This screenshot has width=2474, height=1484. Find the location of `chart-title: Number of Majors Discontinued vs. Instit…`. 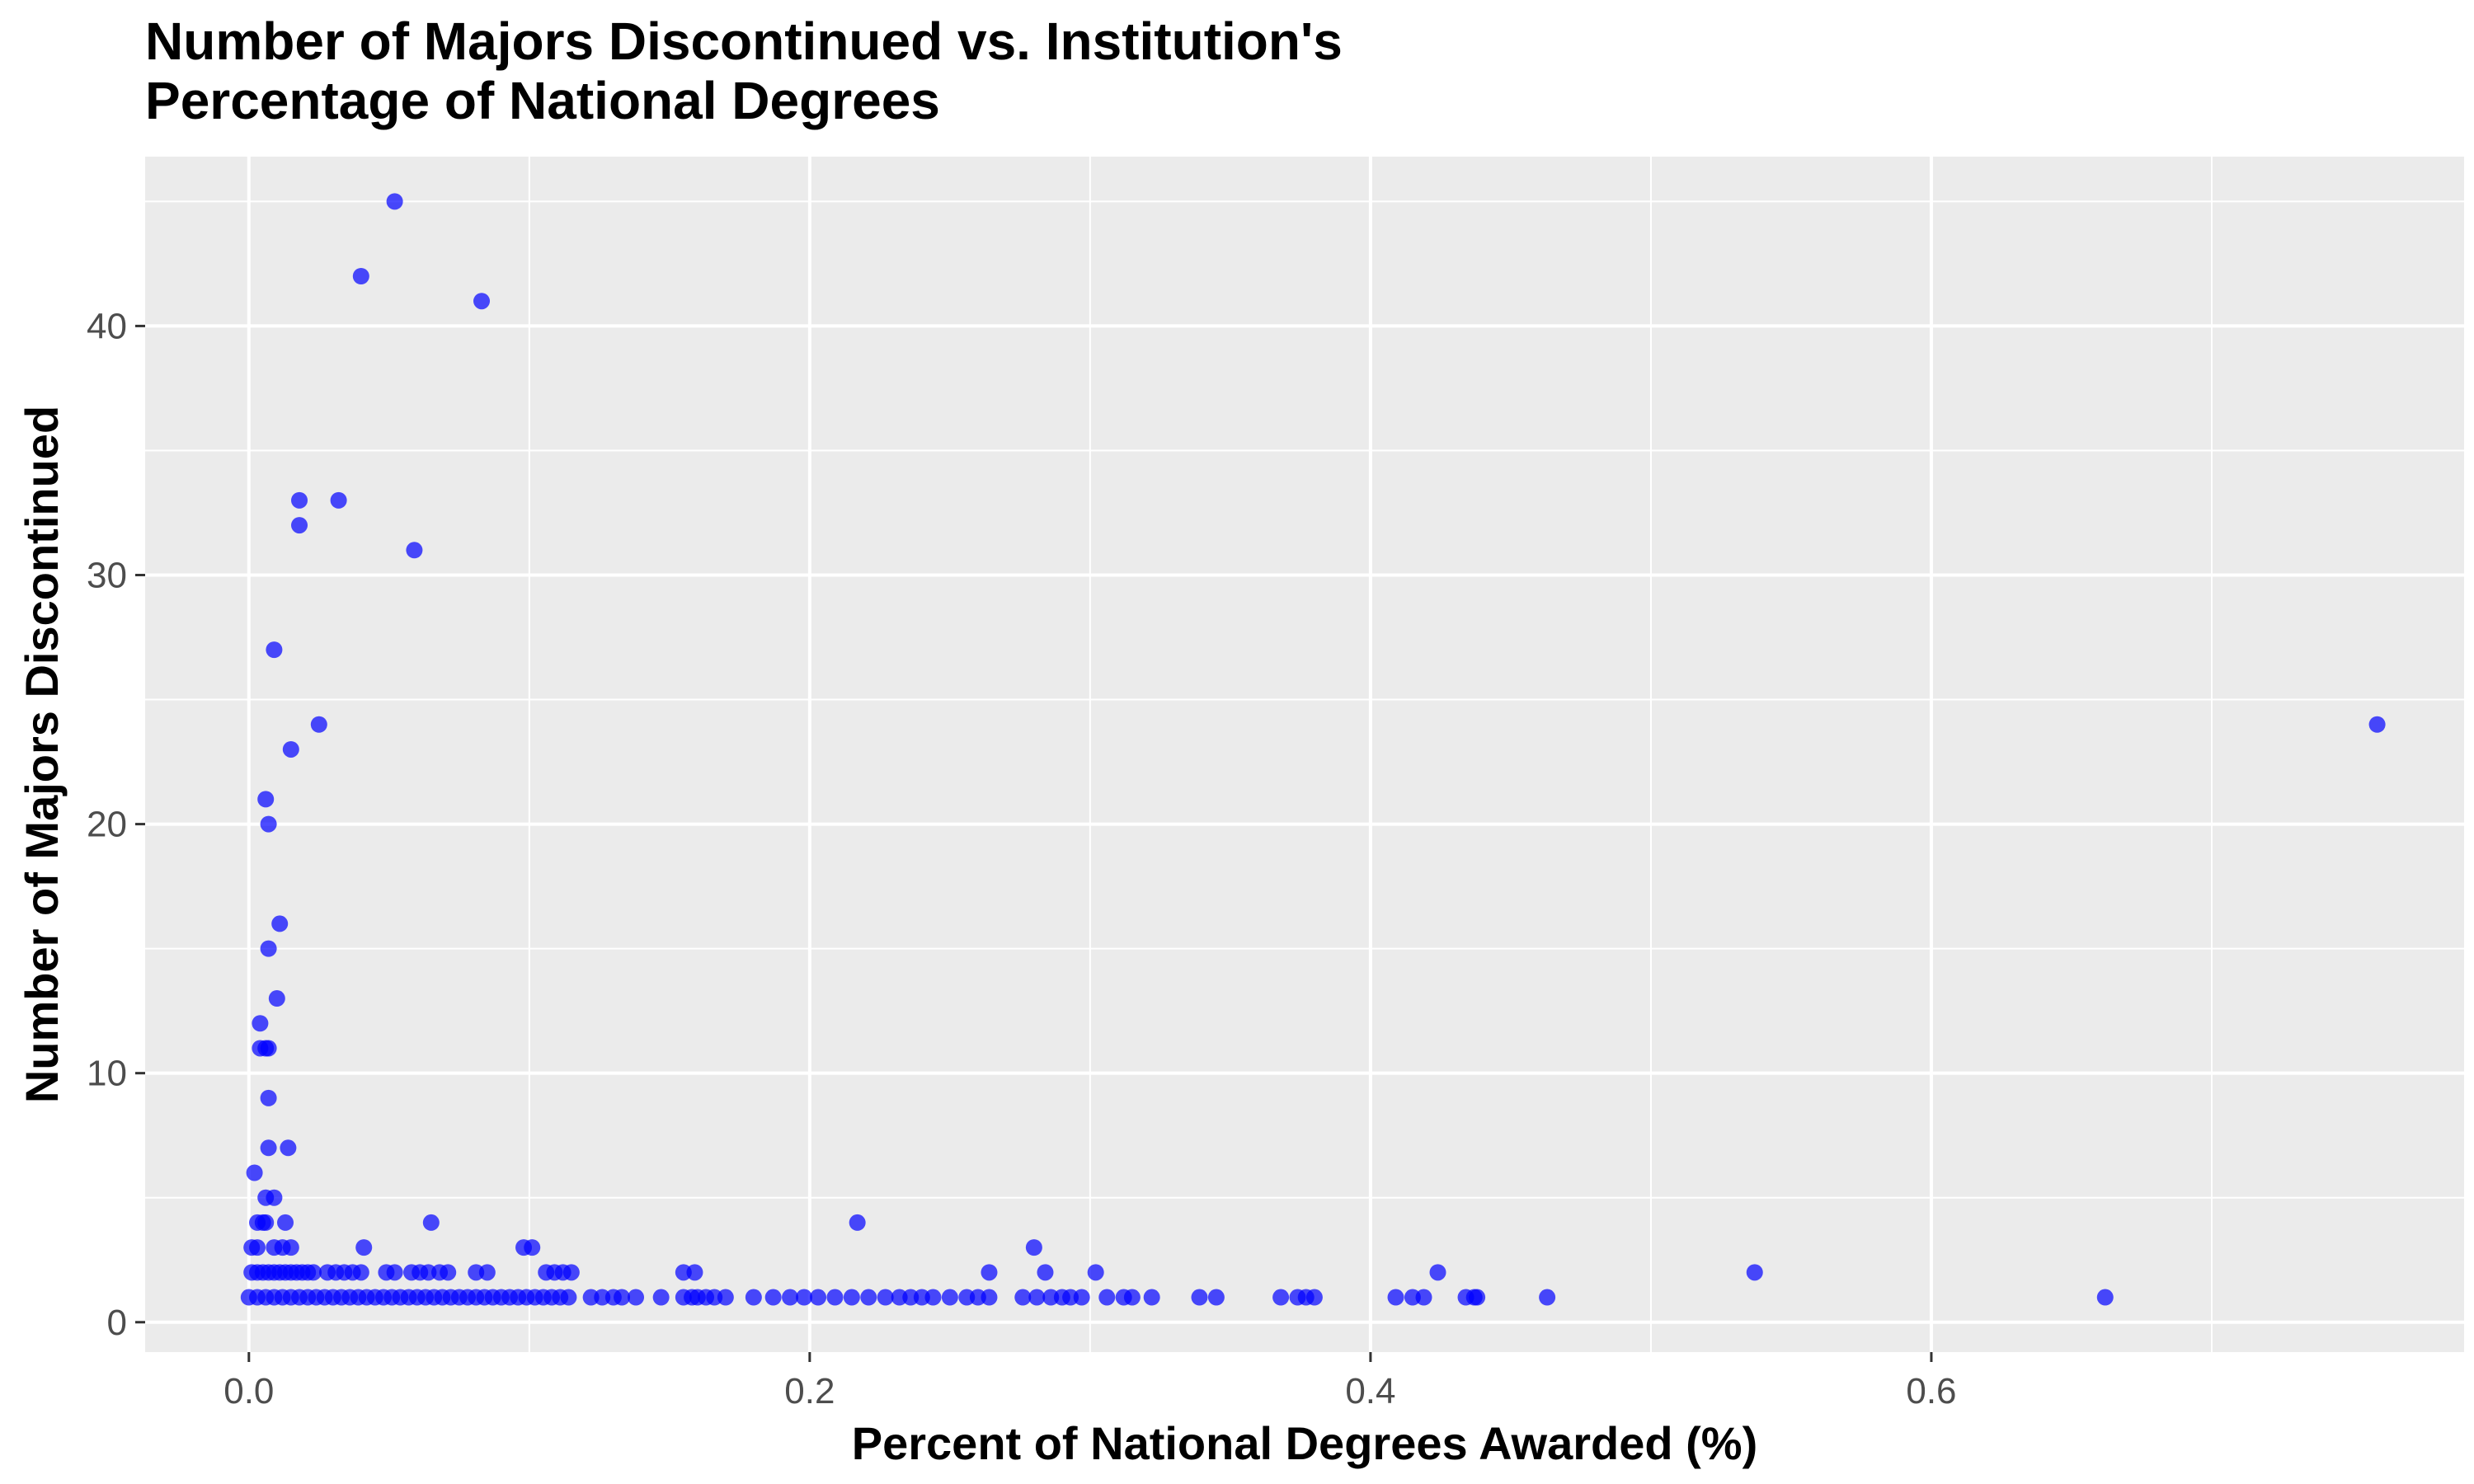

chart-title: Number of Majors Discontinued vs. Instit… is located at coordinates (1258, 71).